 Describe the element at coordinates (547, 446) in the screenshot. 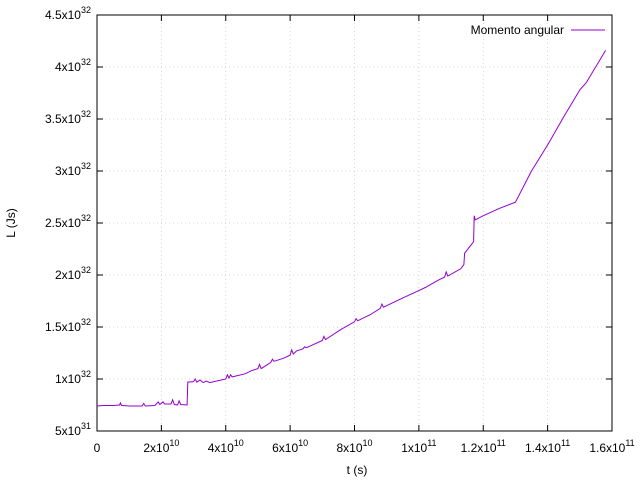

I see `x-tick-label: 1.4x10¹¹` at that location.